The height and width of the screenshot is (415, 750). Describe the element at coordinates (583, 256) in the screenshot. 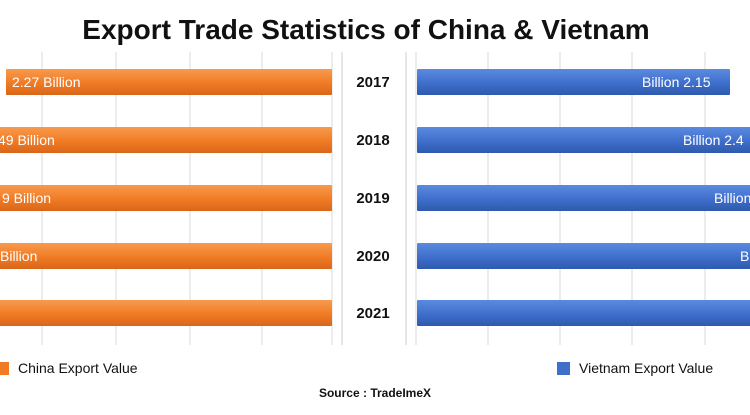

I see `vietnam-bar-2020` at that location.